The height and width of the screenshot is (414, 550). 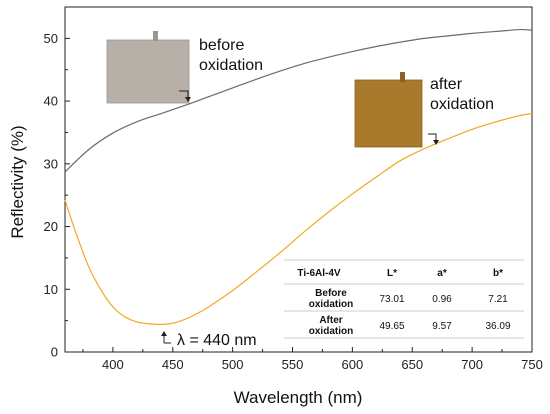 What do you see at coordinates (442, 326) in the screenshot?
I see `table-row-after-a: 9.57` at bounding box center [442, 326].